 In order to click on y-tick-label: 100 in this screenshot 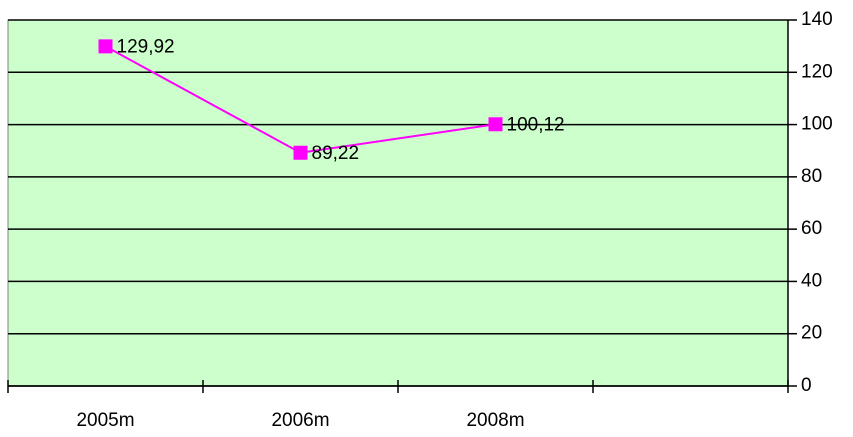, I will do `click(817, 124)`.